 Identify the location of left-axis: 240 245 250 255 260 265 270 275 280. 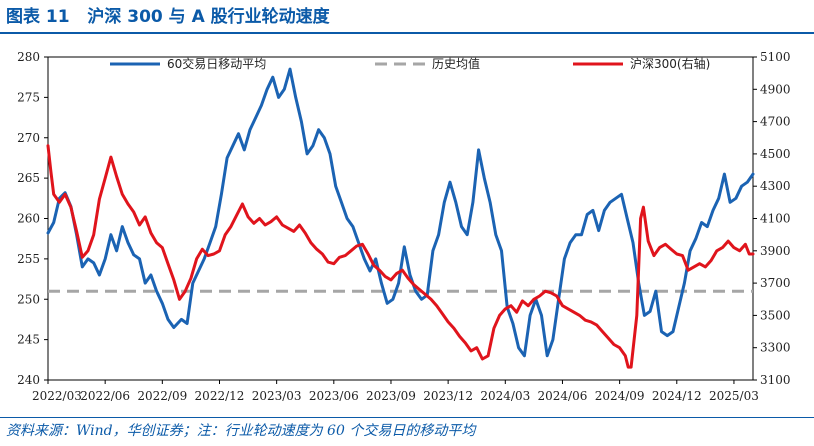
(32, 218).